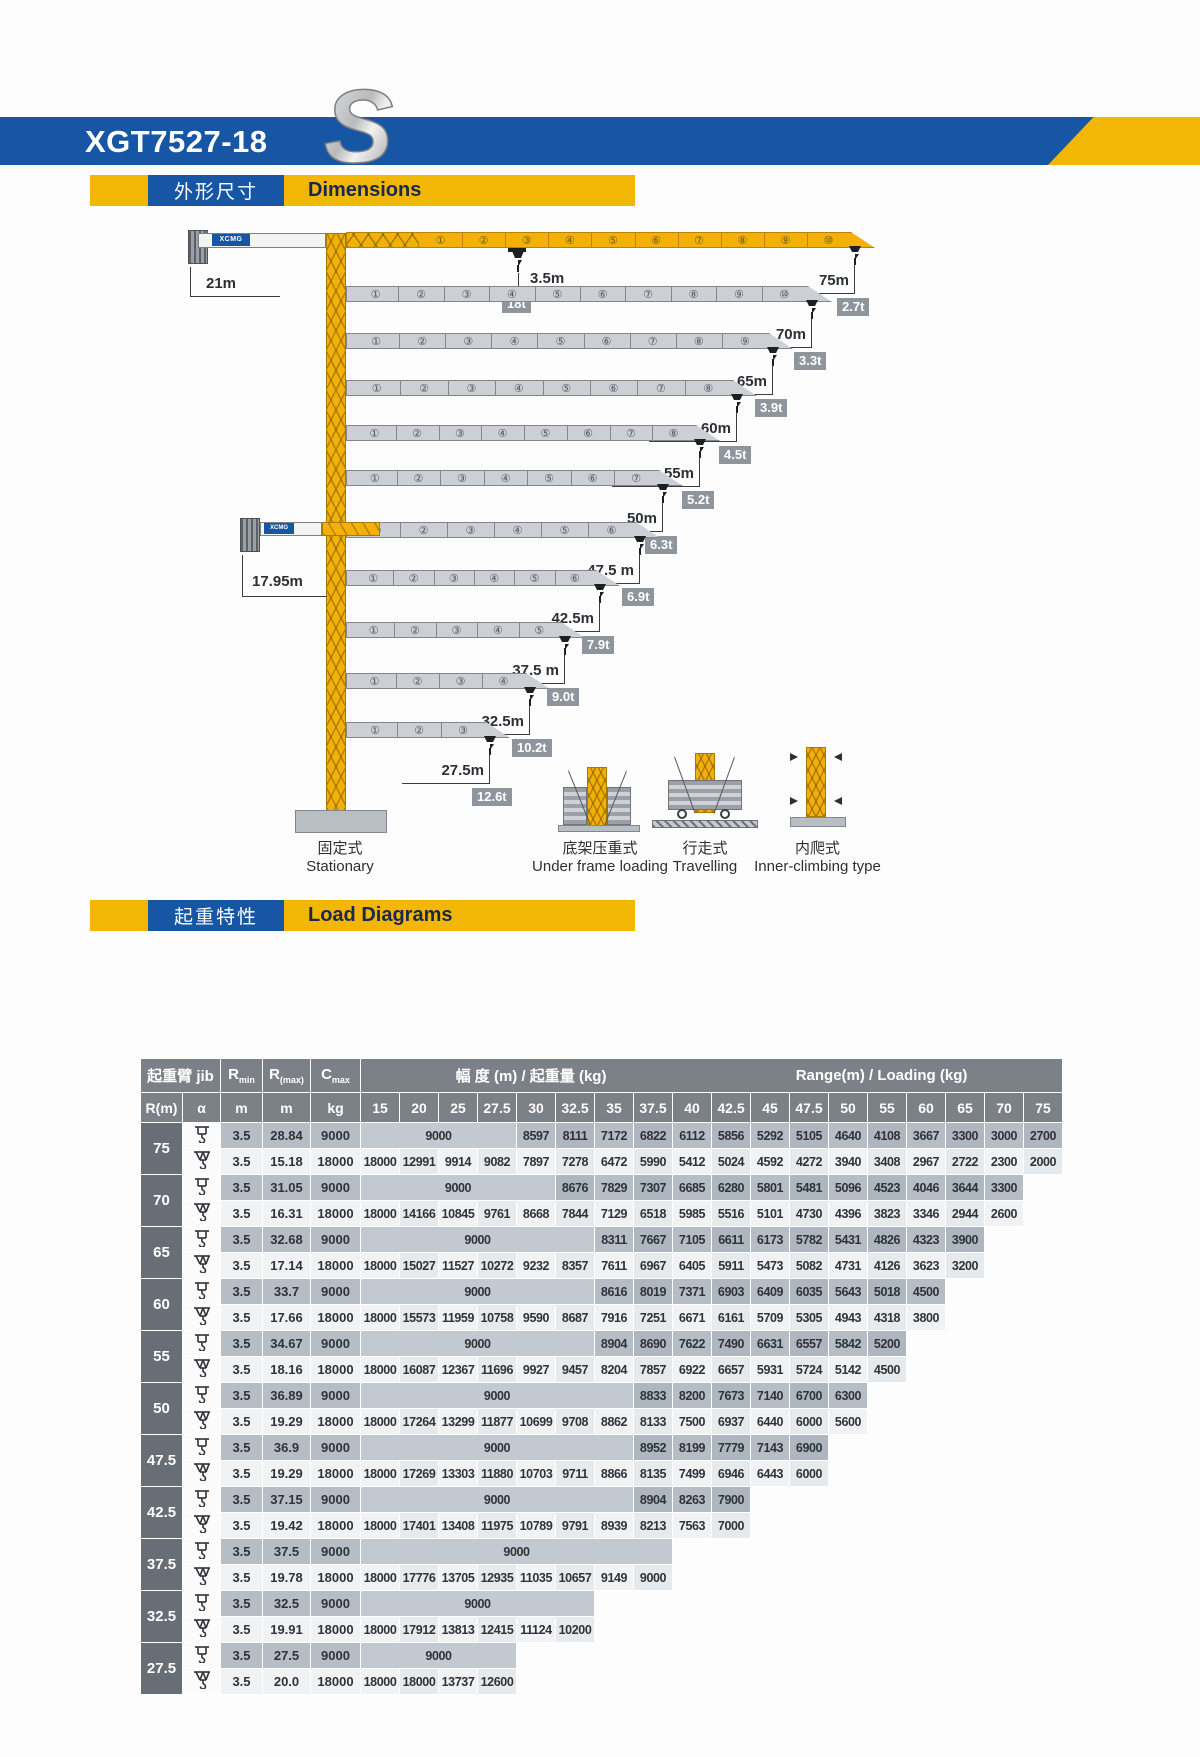  Describe the element at coordinates (771, 408) in the screenshot. I see `tip-load-badge: 3.9t` at that location.